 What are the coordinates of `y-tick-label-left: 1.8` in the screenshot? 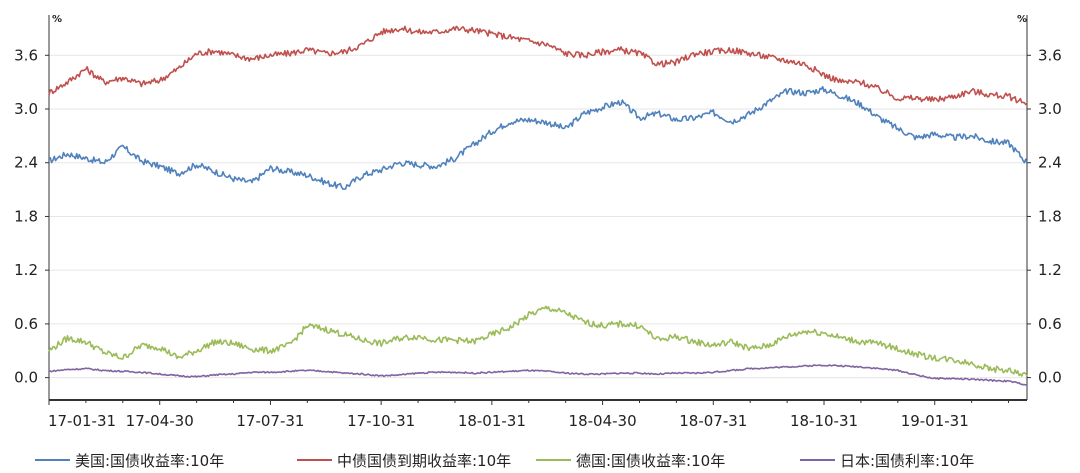 It's located at (26, 216).